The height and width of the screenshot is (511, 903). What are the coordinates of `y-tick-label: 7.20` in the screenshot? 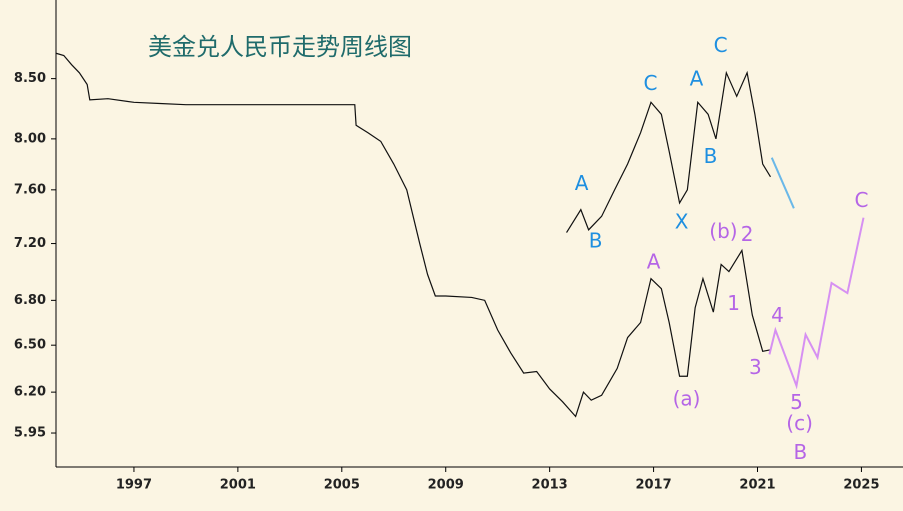 It's located at (30, 243).